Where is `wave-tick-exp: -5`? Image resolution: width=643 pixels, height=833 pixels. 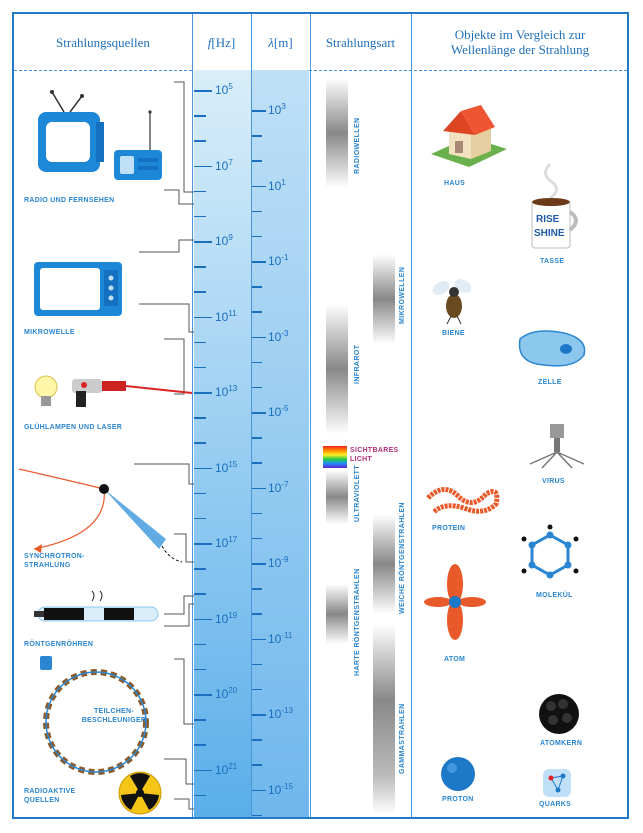
wave-tick-exp: -5 is located at coordinates (285, 408).